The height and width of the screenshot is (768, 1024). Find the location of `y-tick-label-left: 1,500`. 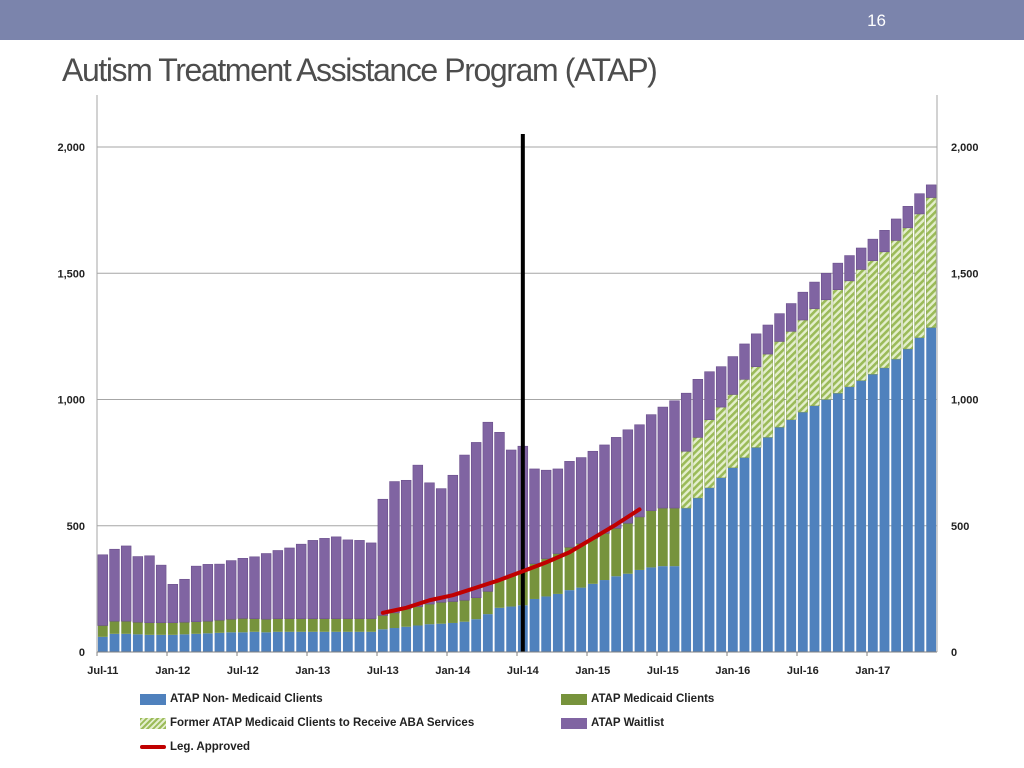

y-tick-label-left: 1,500 is located at coordinates (71, 274).